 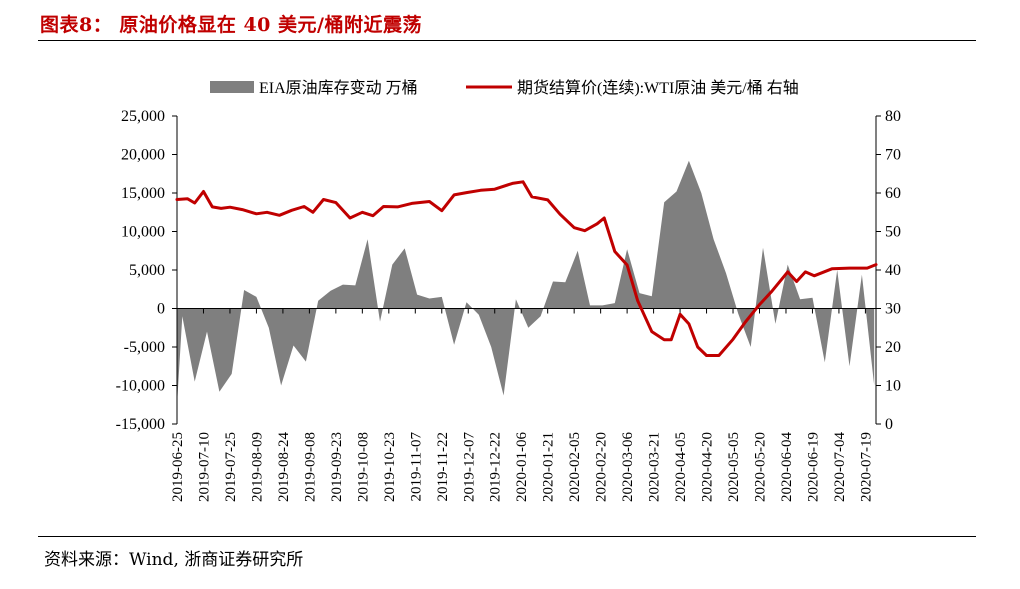 I want to click on legend-area-label: EIA原油库存变动 万桶, so click(x=338, y=88).